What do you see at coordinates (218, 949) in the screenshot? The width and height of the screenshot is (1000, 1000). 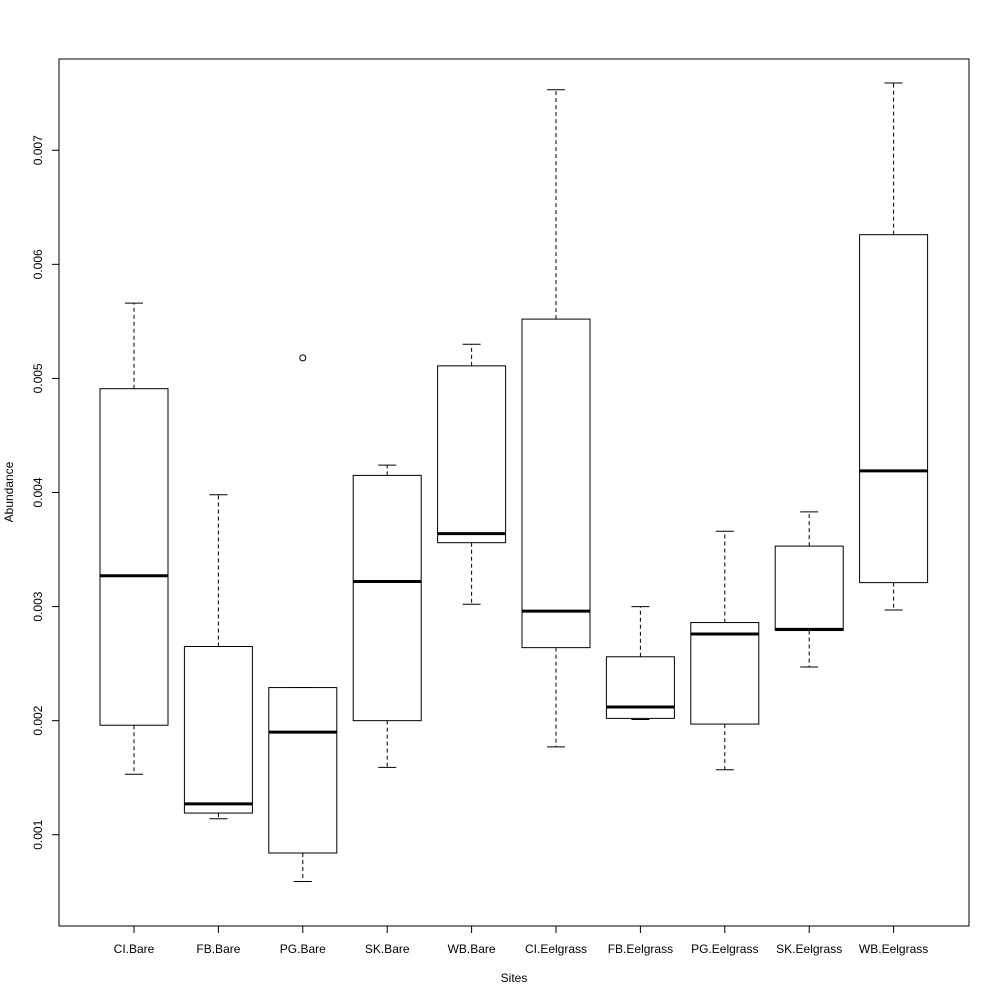 I see `x-tick-label: FB.Bare` at bounding box center [218, 949].